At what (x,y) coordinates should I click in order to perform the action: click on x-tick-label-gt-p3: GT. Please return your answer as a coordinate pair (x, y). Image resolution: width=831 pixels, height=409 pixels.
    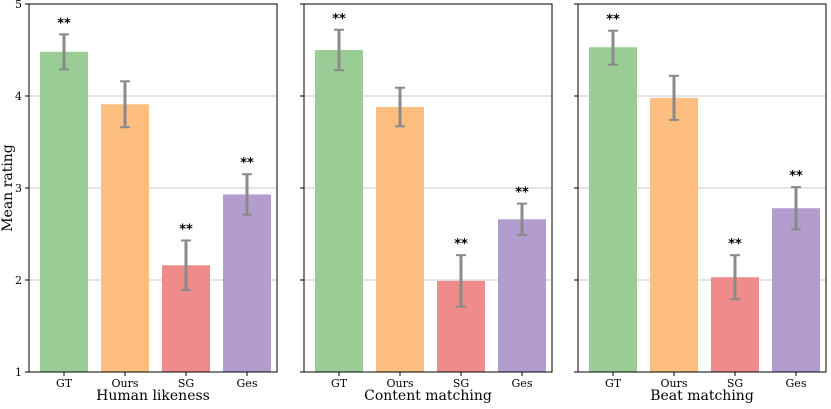
    Looking at the image, I should click on (613, 383).